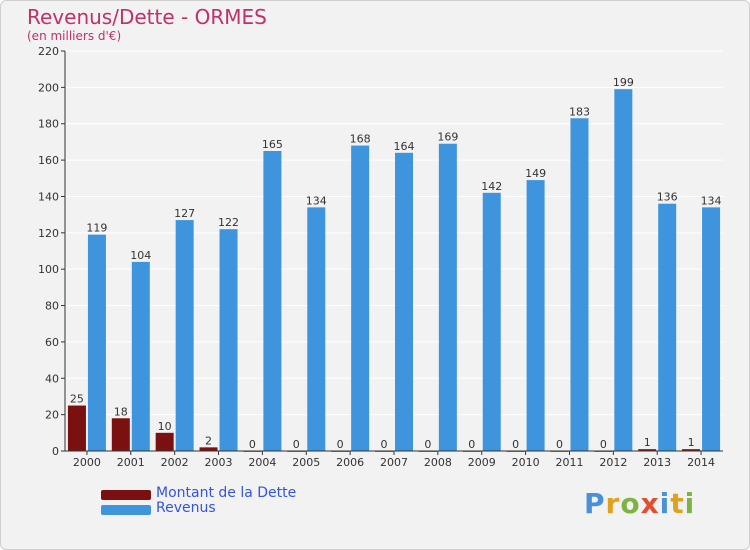 The image size is (750, 550). Describe the element at coordinates (228, 222) in the screenshot. I see `data-label-revenus: 122` at that location.